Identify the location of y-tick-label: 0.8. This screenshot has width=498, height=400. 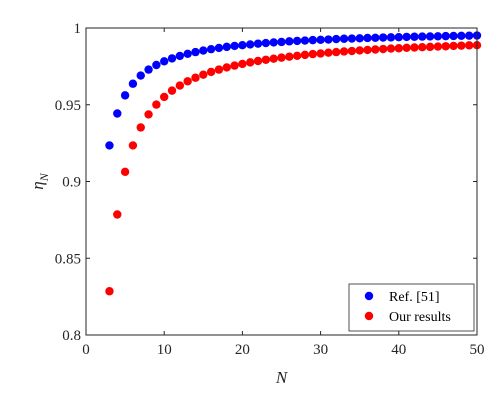
(71, 336).